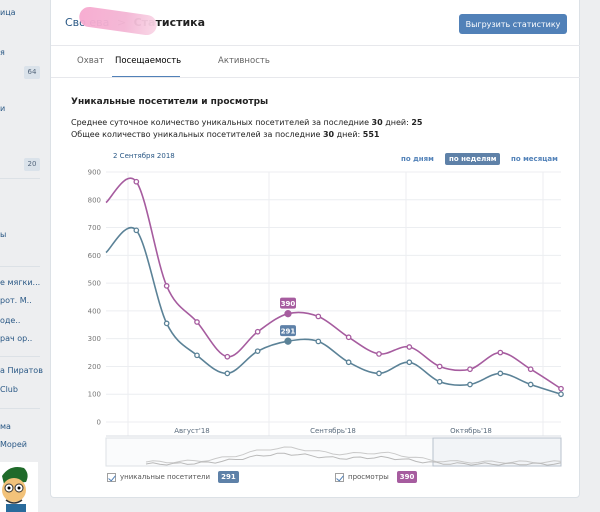 This screenshot has width=600, height=512. Describe the element at coordinates (144, 156) in the screenshot. I see `selected-date-label: 2 Сентября 2018` at that location.